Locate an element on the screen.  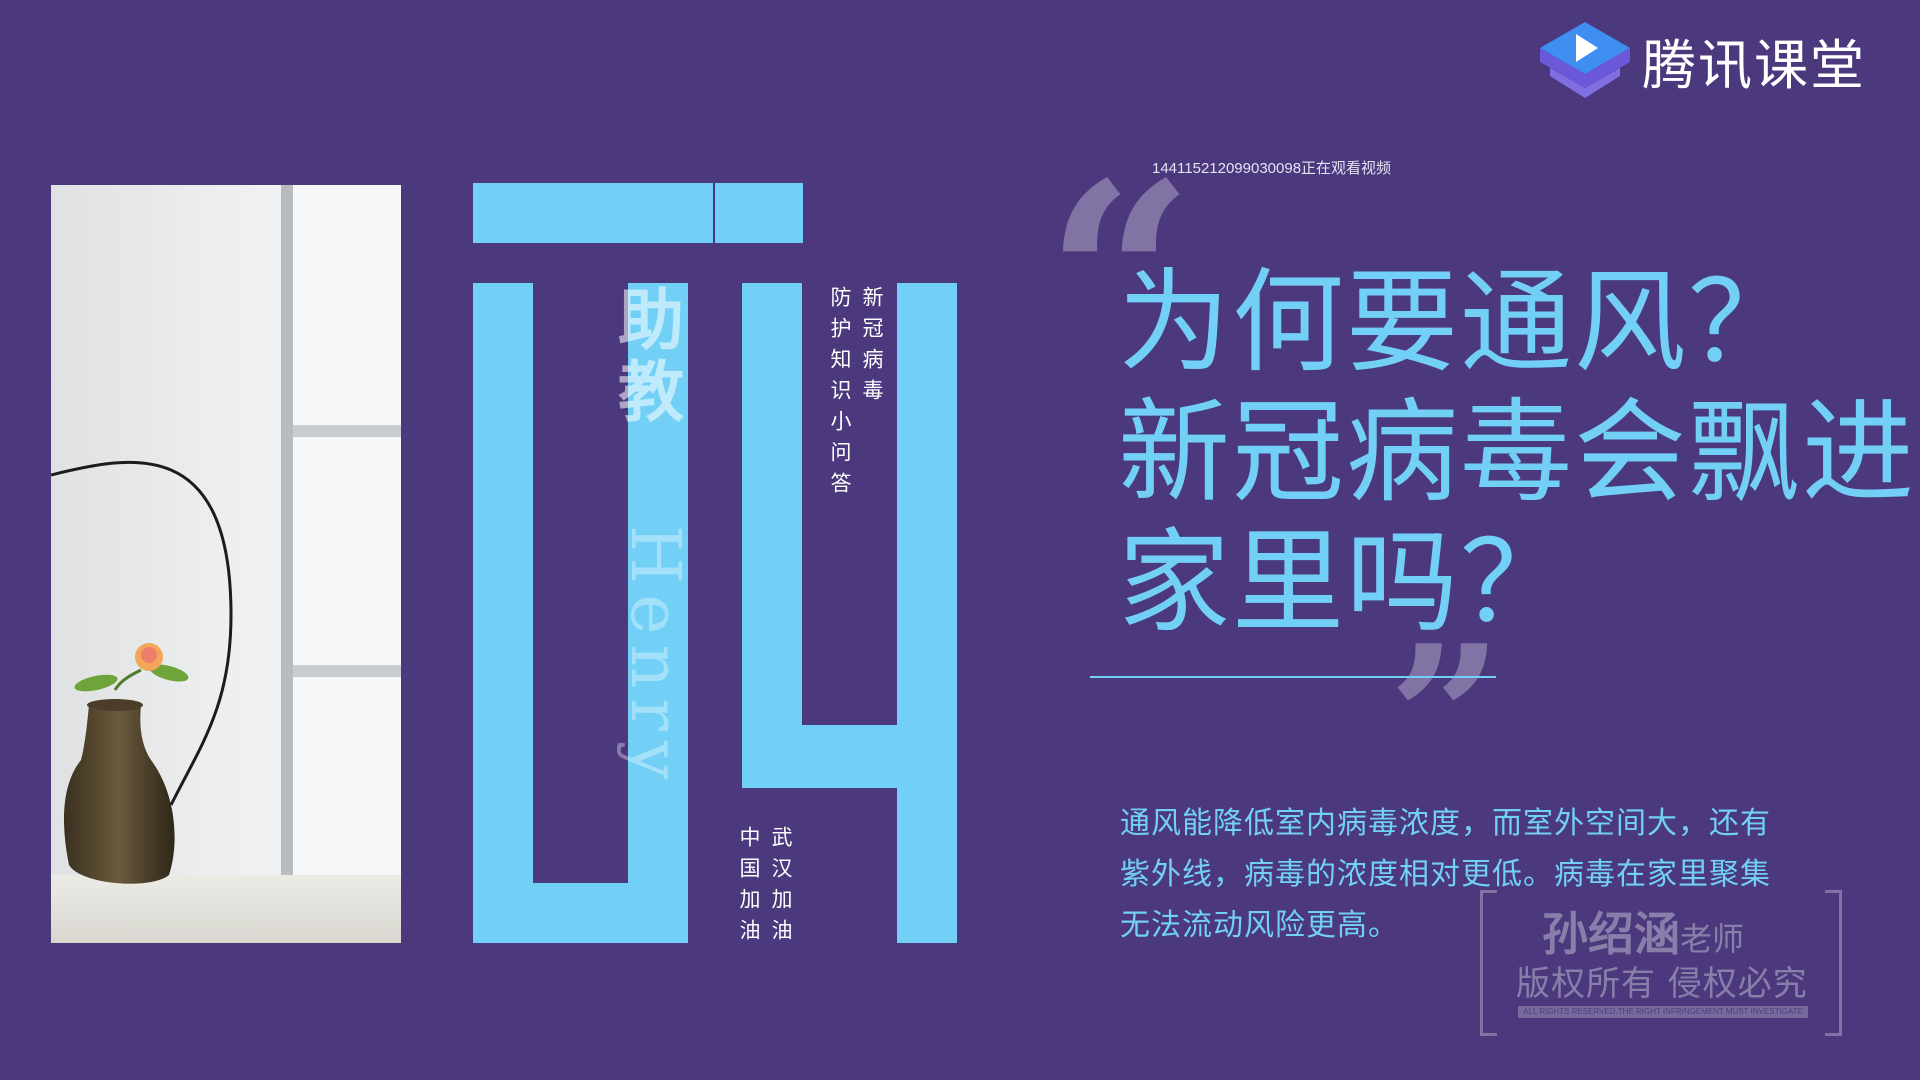
zero-right-bar is located at coordinates (658, 613).